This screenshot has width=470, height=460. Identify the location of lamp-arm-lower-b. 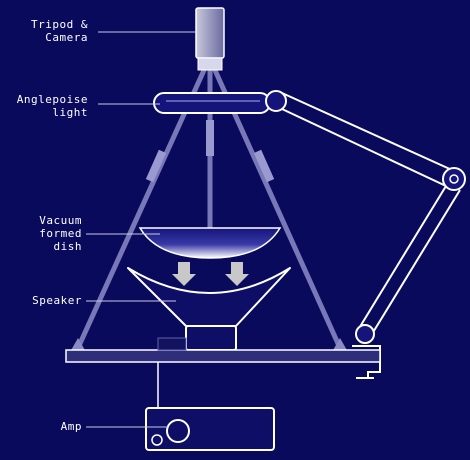
(416, 262).